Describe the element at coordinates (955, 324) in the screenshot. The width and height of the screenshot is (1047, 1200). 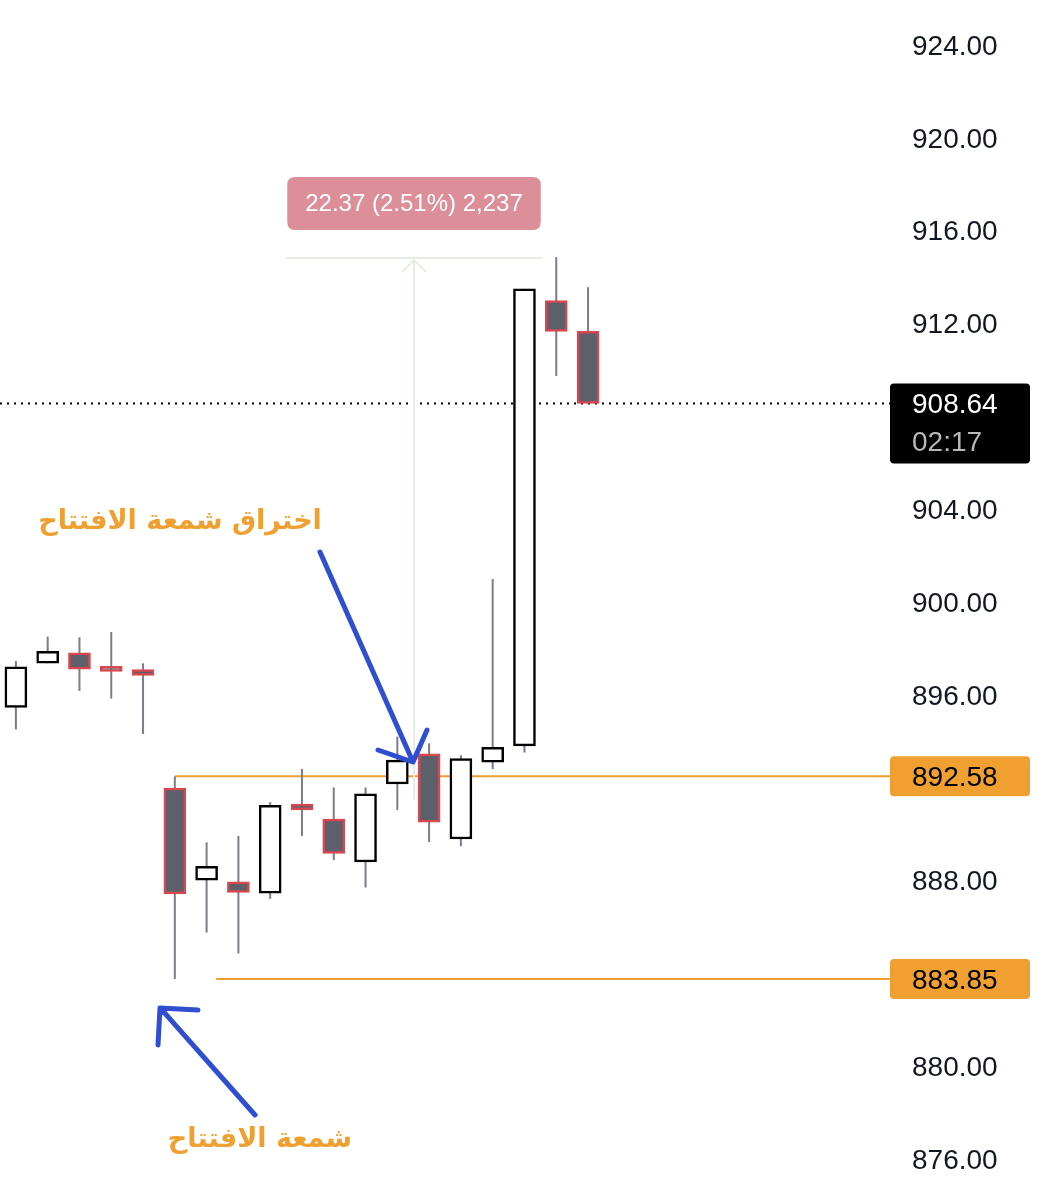
I see `y-tick-label: 912.00` at that location.